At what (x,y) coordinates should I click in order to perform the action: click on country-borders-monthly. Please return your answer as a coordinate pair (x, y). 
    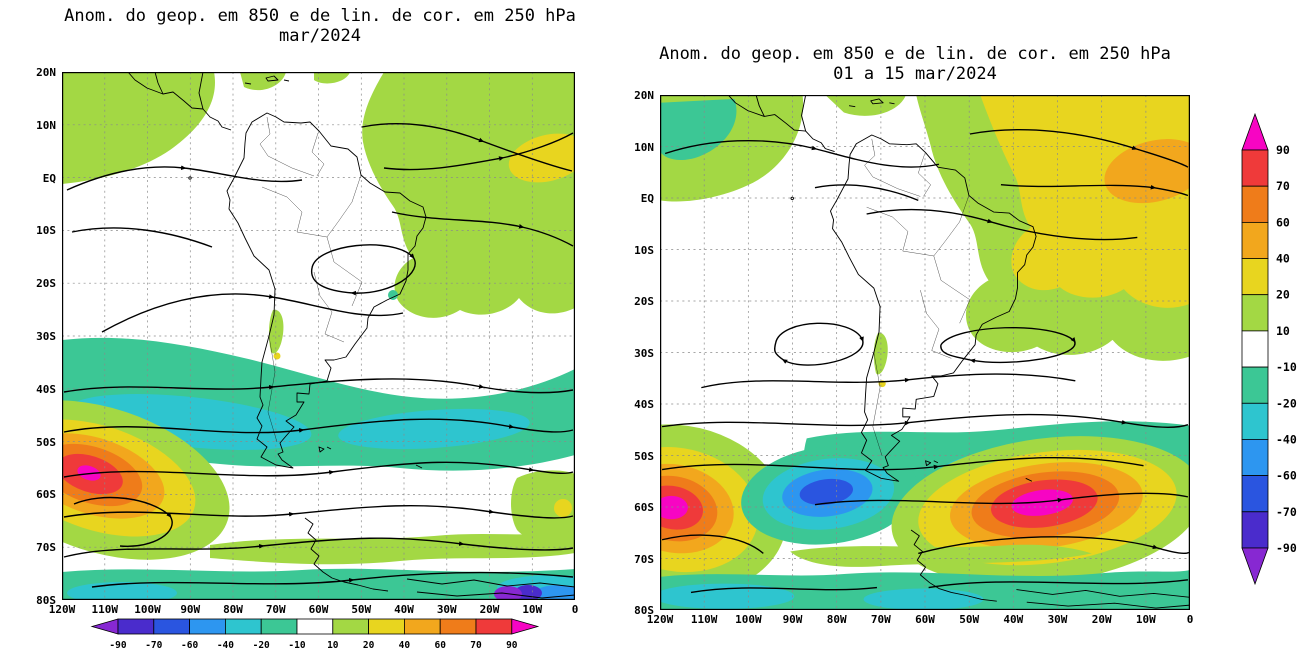
    Looking at the image, I should click on (311, 279).